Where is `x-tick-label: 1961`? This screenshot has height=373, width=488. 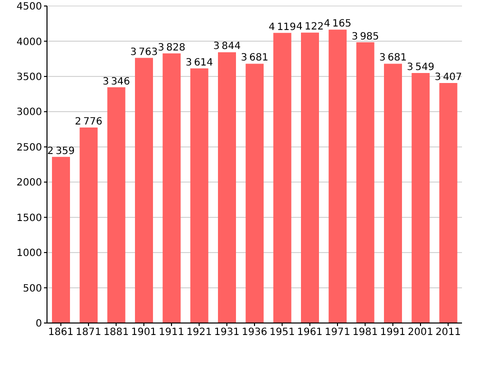
x-tick-label: 1961 is located at coordinates (310, 332).